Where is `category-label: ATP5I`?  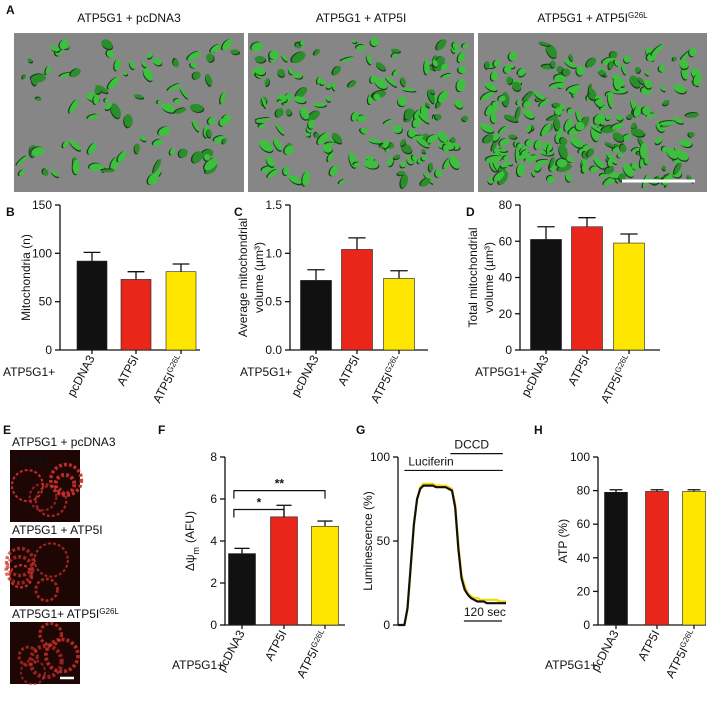
category-label: ATP5I is located at coordinates (349, 370).